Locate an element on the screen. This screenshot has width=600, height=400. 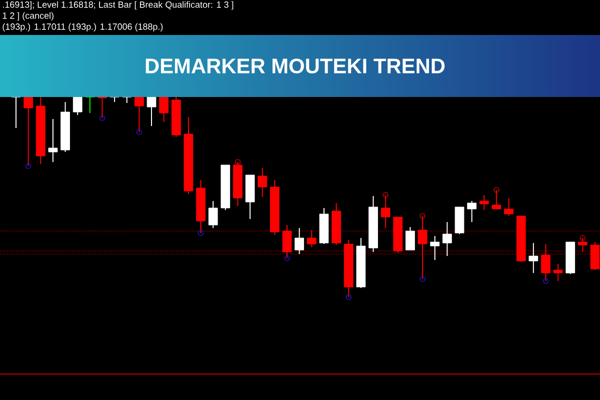
text: .16913]; Level 1.16818; Last Bar [ Break Qualificator: 1 3 ] is located at coordinates (118, 5).